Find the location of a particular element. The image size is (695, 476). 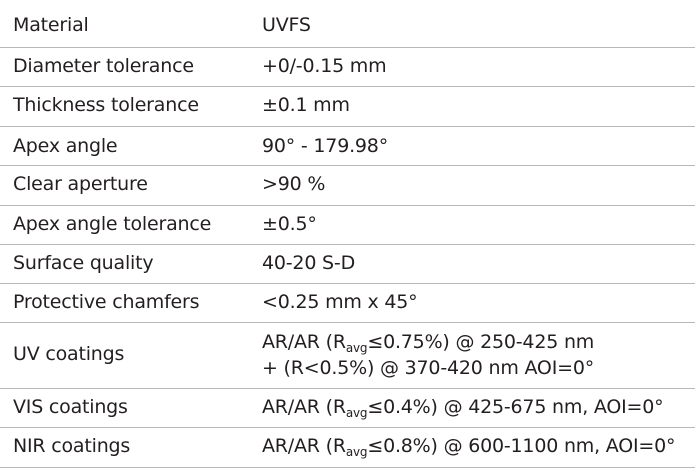

row-label: Material is located at coordinates (51, 25).